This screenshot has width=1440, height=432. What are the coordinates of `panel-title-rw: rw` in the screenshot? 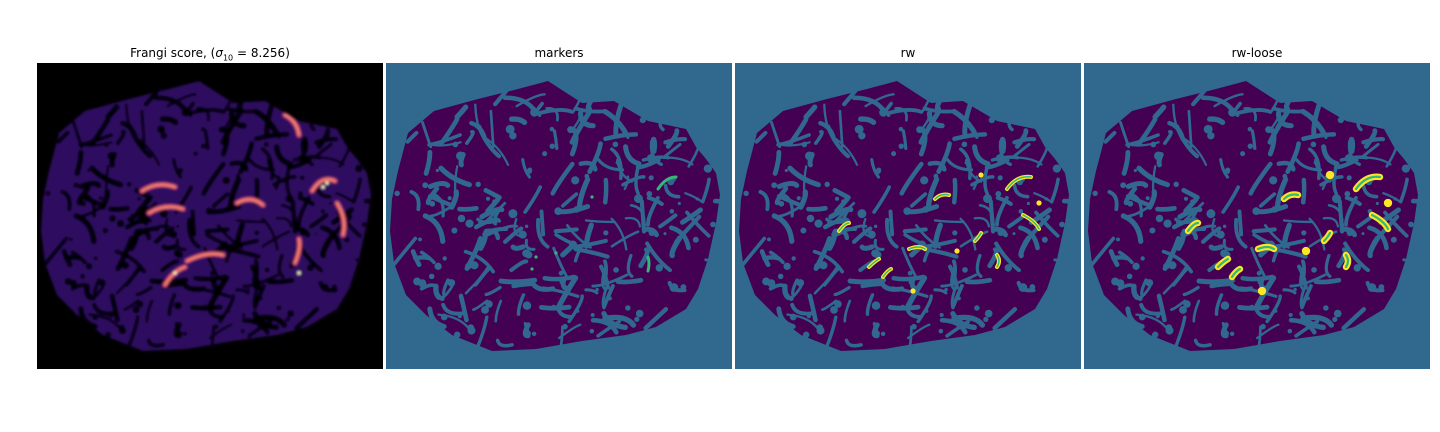 It's located at (908, 53).